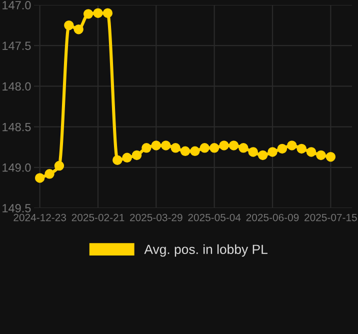  Describe the element at coordinates (16, 208) in the screenshot. I see `y-tick-label: 149.5` at that location.